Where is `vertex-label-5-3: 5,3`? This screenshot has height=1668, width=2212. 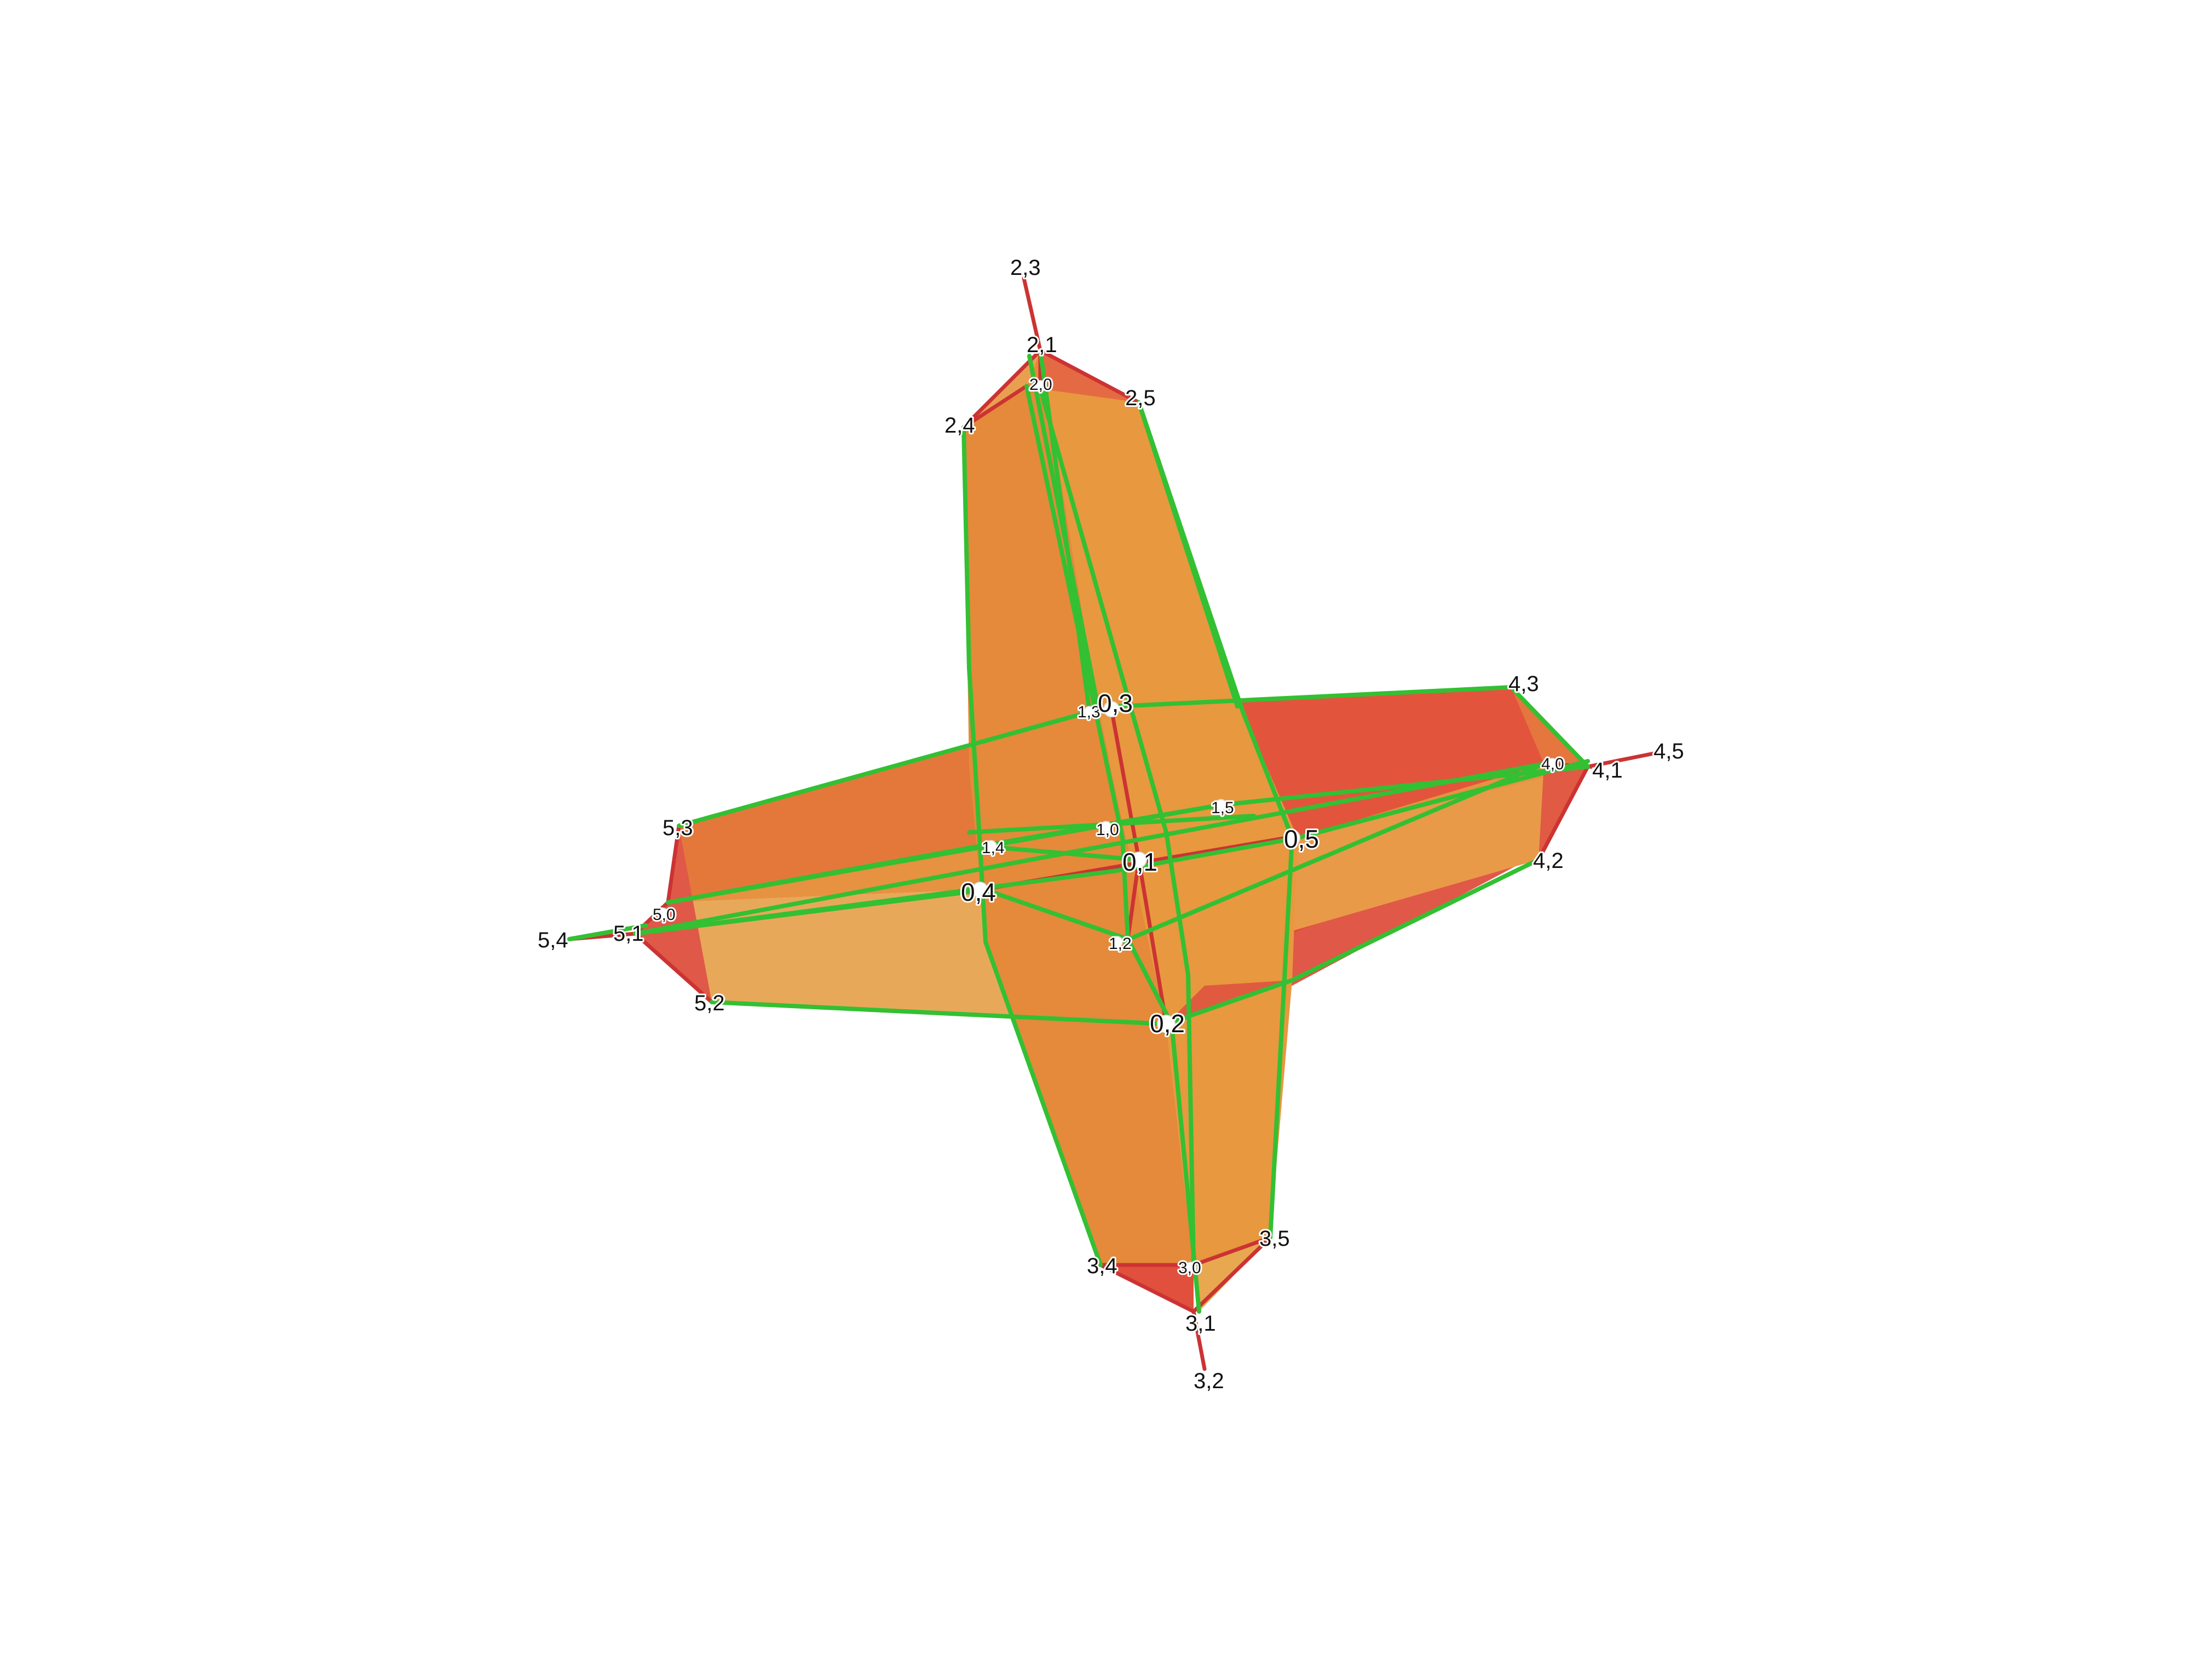 vertex-label-5-3: 5,3 is located at coordinates (678, 828).